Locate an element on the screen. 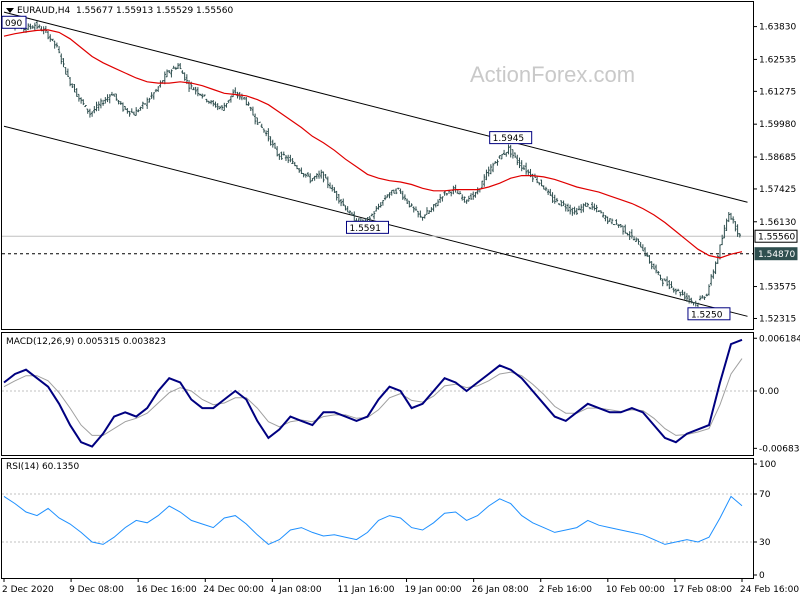 This screenshot has height=600, width=800. x-tick-label: 24 Feb 16:00 is located at coordinates (769, 590).